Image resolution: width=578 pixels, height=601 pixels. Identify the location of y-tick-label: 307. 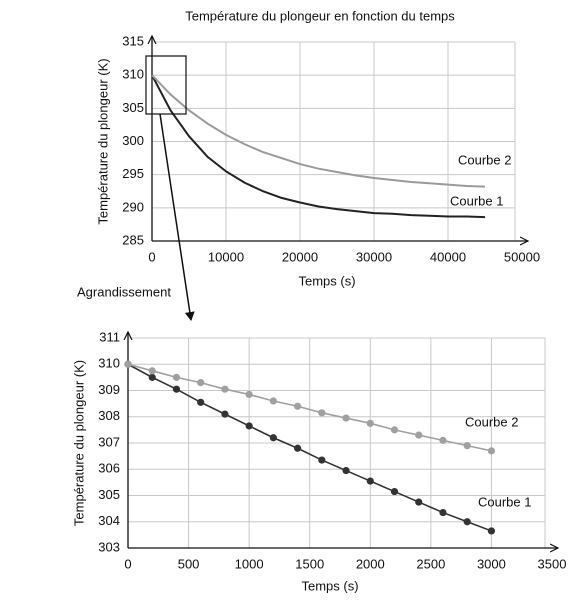
(109, 441).